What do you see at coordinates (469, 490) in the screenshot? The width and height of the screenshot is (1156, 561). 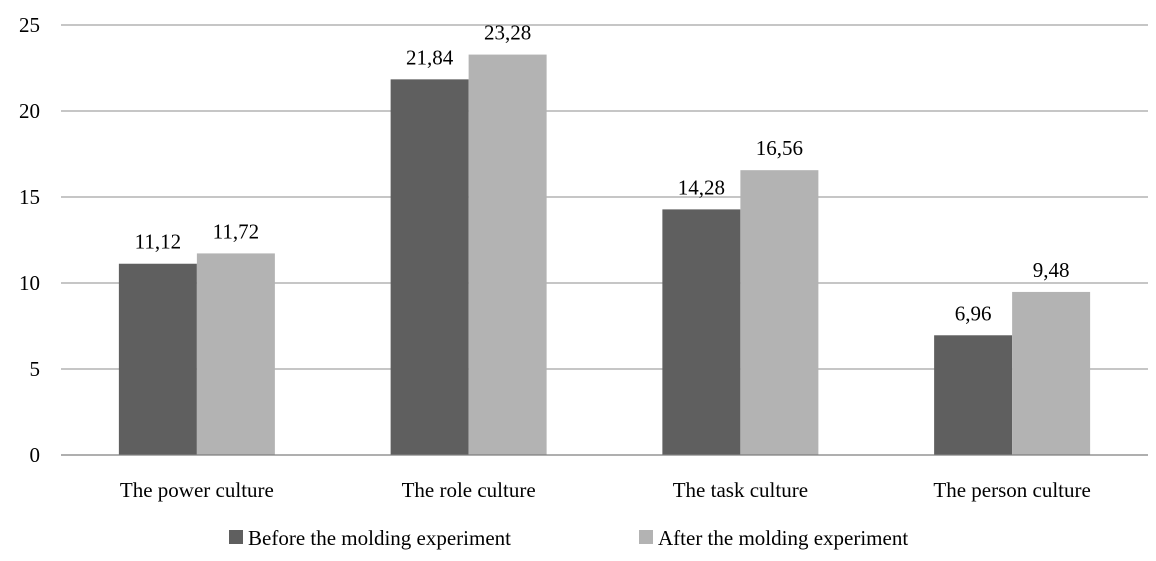 I see `x-category-label: The role culture` at bounding box center [469, 490].